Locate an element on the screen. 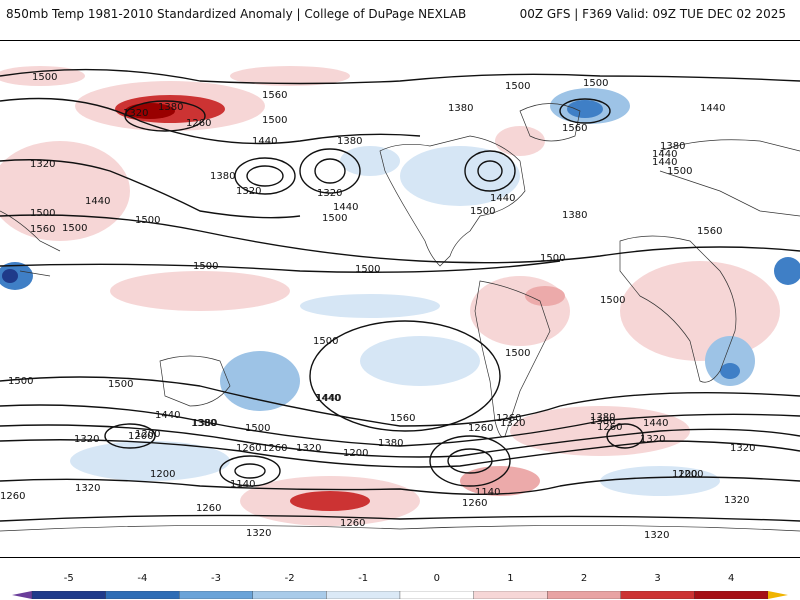 This screenshot has height=600, width=800. antarctica-coast is located at coordinates (400, 528).